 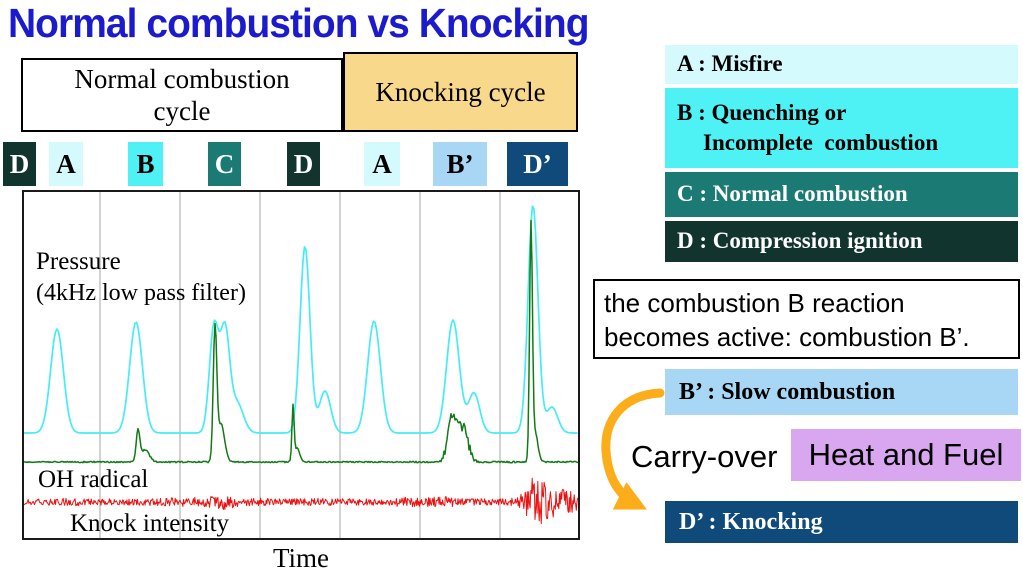 I want to click on legend-line: C : Normal combustion, so click(x=792, y=194).